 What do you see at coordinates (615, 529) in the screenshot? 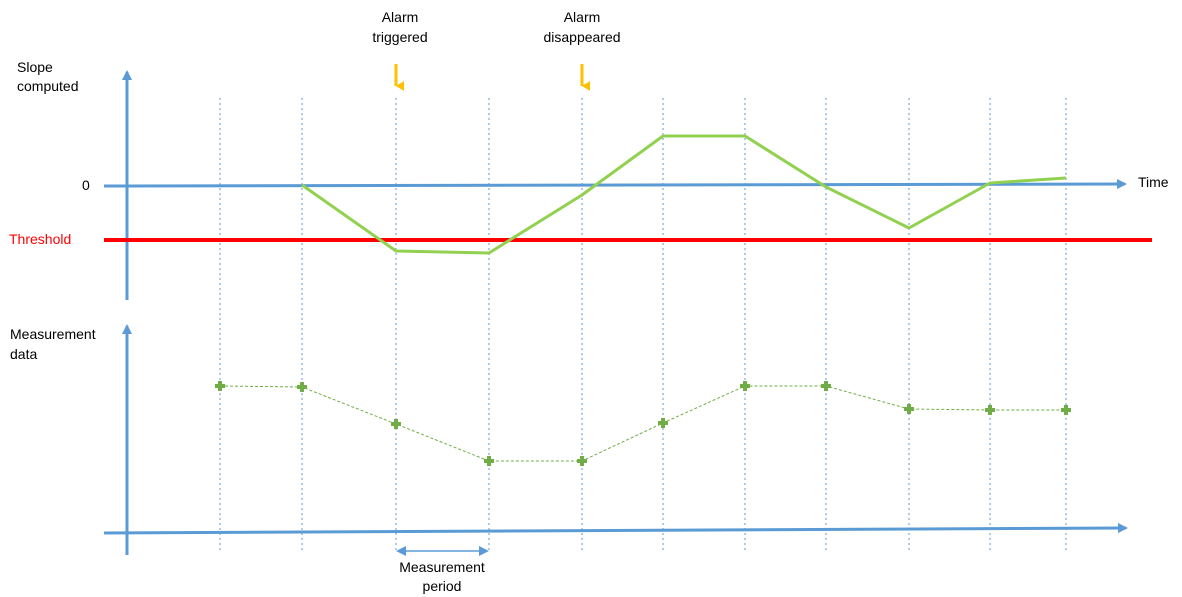
I see `lower-x-axis` at bounding box center [615, 529].